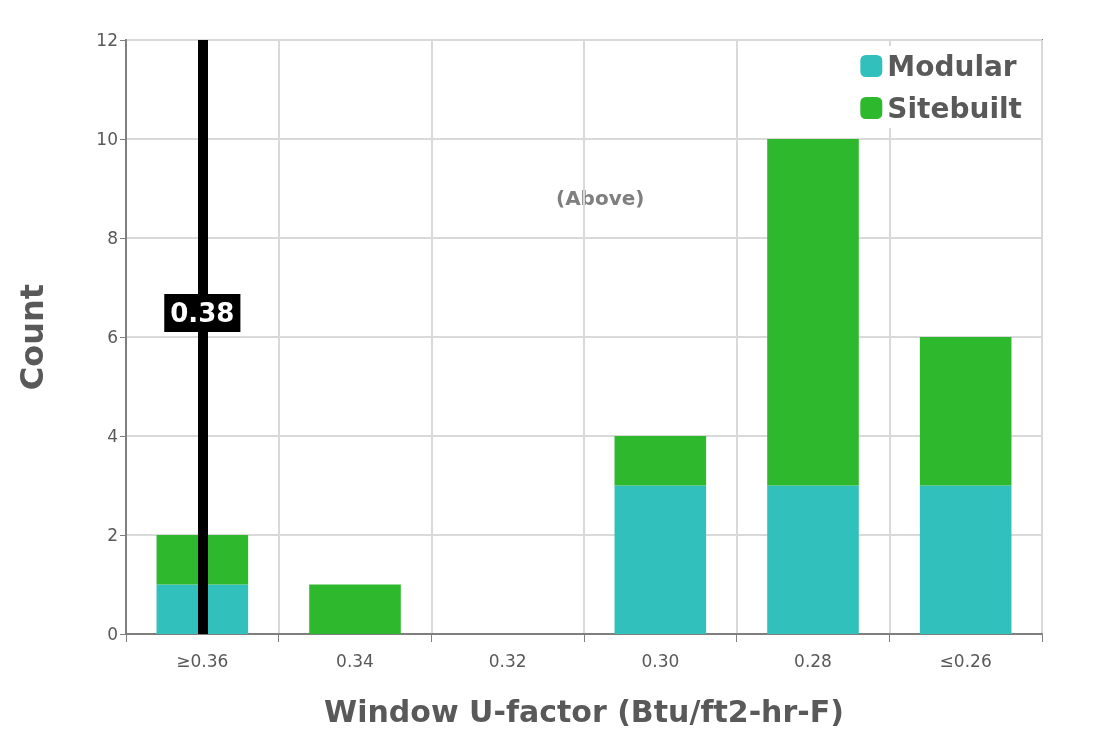  I want to click on y-tick-label: 6, so click(112, 337).